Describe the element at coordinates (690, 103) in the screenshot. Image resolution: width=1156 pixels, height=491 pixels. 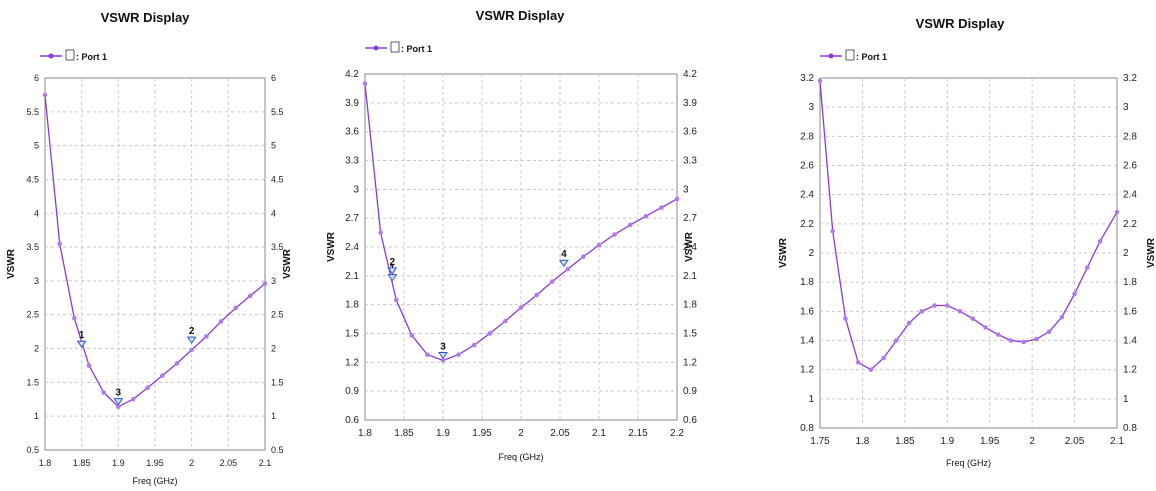
I see `y-tick-label-right: 3.9` at that location.